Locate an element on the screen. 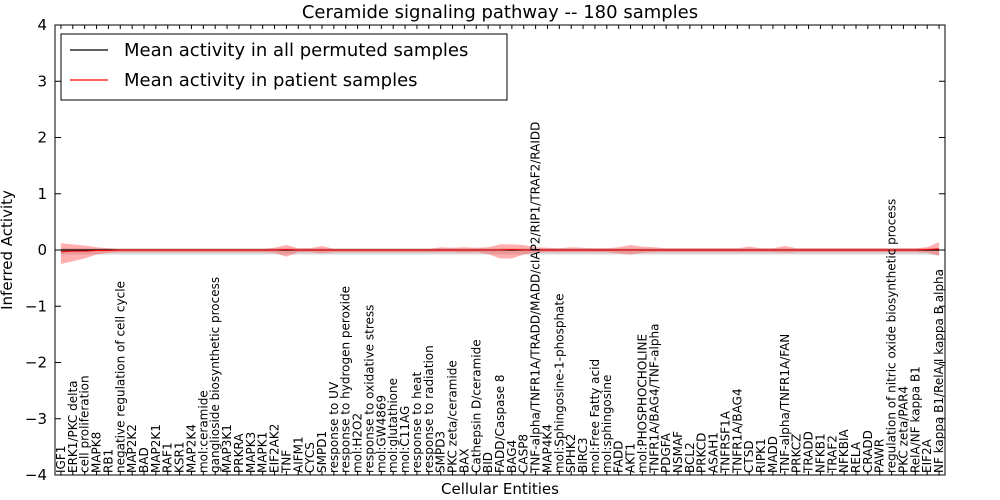 The height and width of the screenshot is (500, 1000). legend-box is located at coordinates (284, 67).